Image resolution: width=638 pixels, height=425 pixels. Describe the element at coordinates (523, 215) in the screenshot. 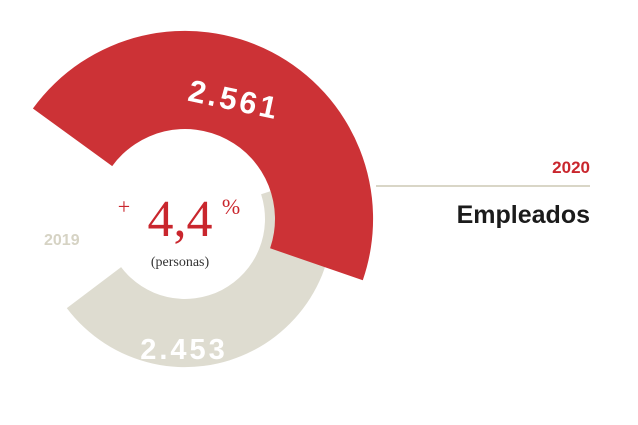

I see `chart-title: Empleados` at that location.